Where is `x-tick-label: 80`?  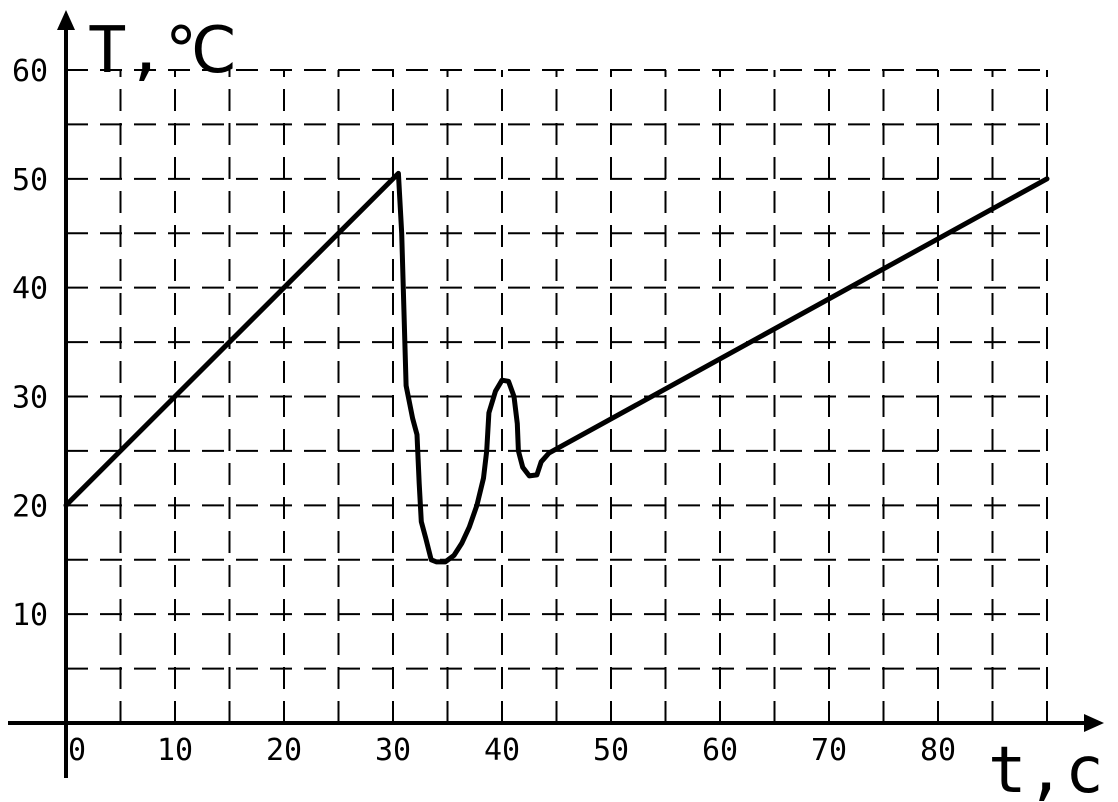
x-tick-label: 80 is located at coordinates (938, 750).